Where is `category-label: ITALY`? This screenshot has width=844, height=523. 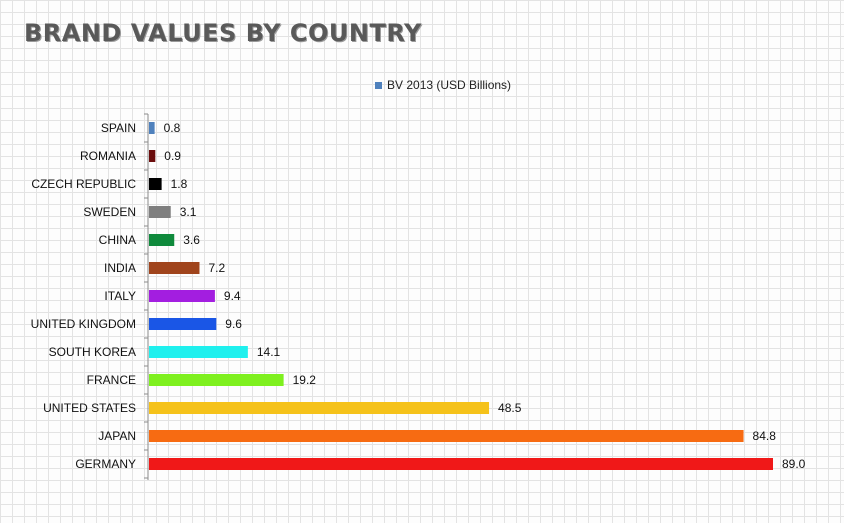 category-label: ITALY is located at coordinates (120, 296).